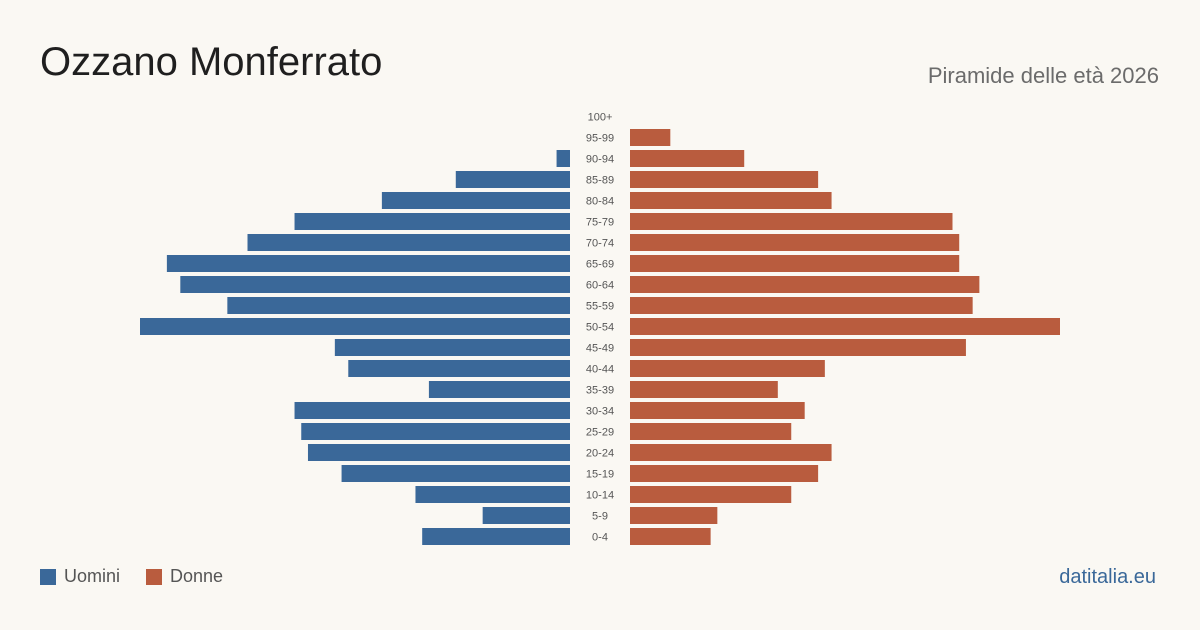 The image size is (1200, 630). I want to click on legend-swatch-women, so click(154, 576).